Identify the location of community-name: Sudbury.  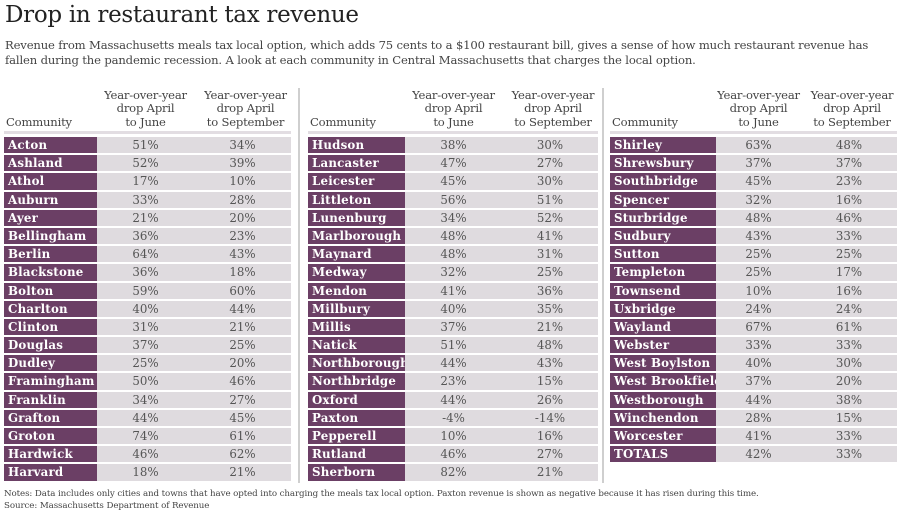
(663, 236).